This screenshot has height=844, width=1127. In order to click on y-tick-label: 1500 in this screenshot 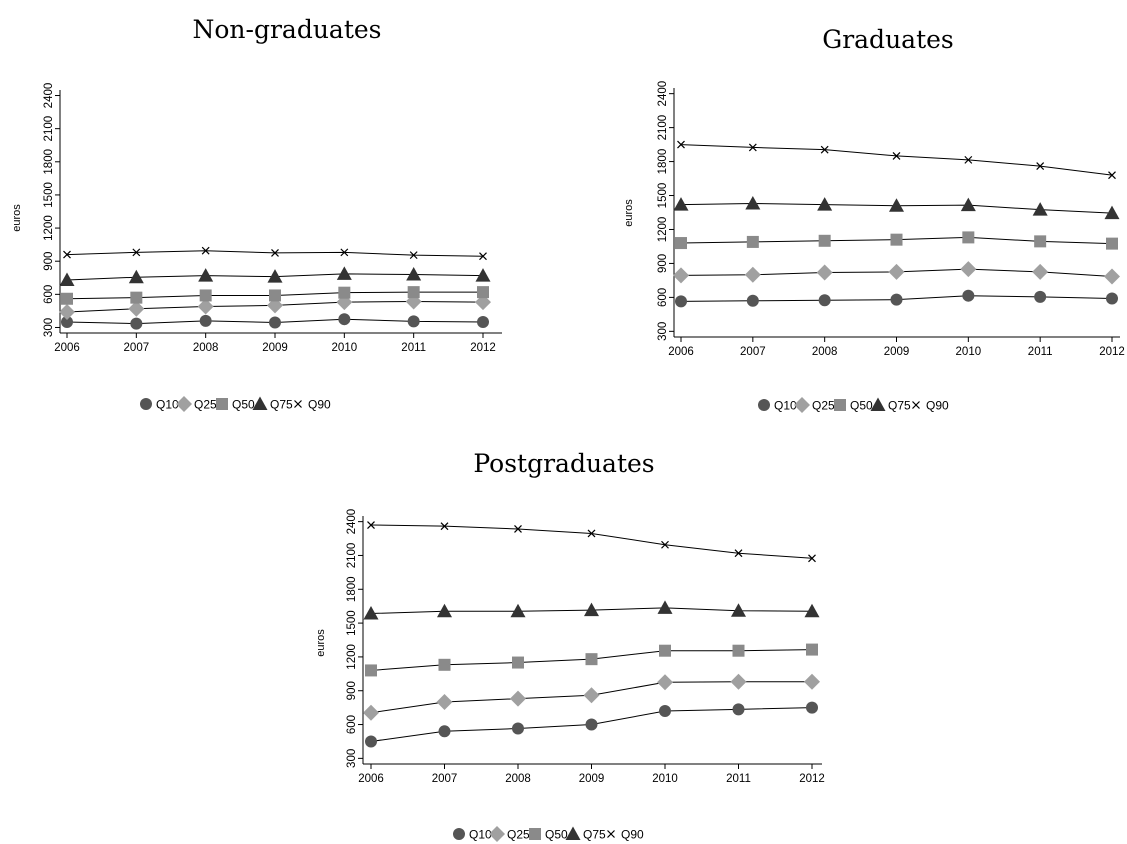, I will do `click(663, 196)`.